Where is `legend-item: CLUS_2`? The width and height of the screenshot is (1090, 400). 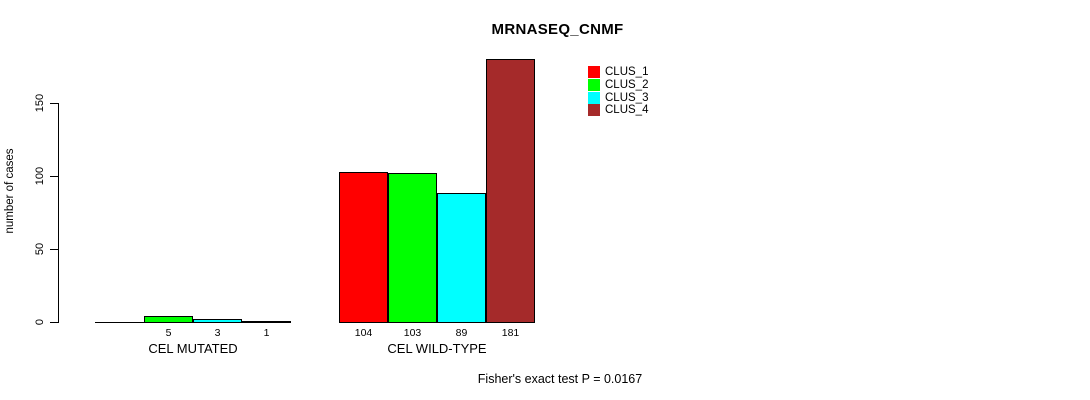
legend-item: CLUS_2 is located at coordinates (618, 85).